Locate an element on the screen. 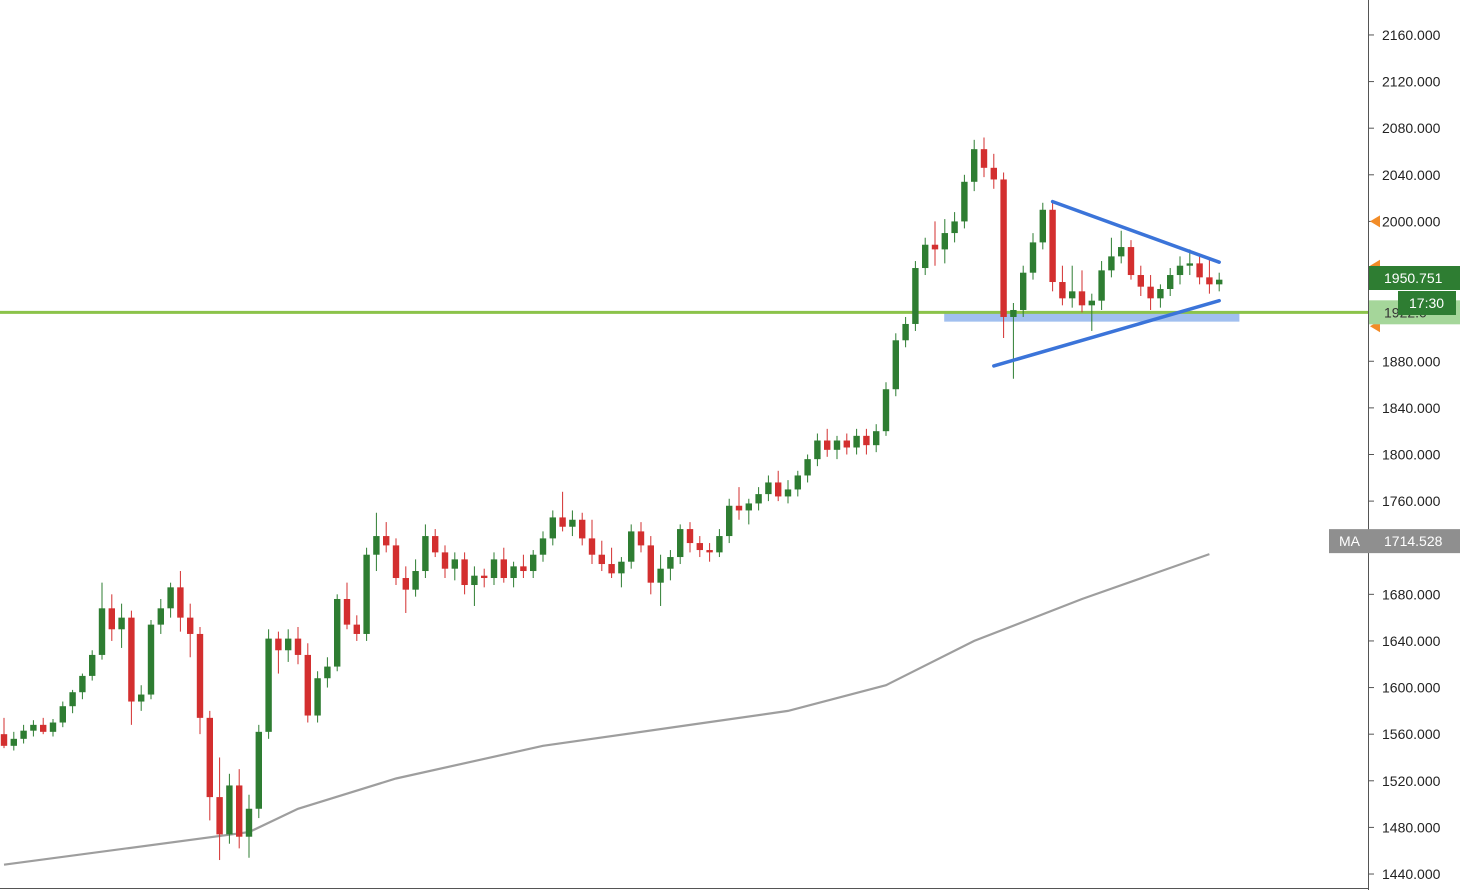  alert-marker-icon is located at coordinates (1375, 221).